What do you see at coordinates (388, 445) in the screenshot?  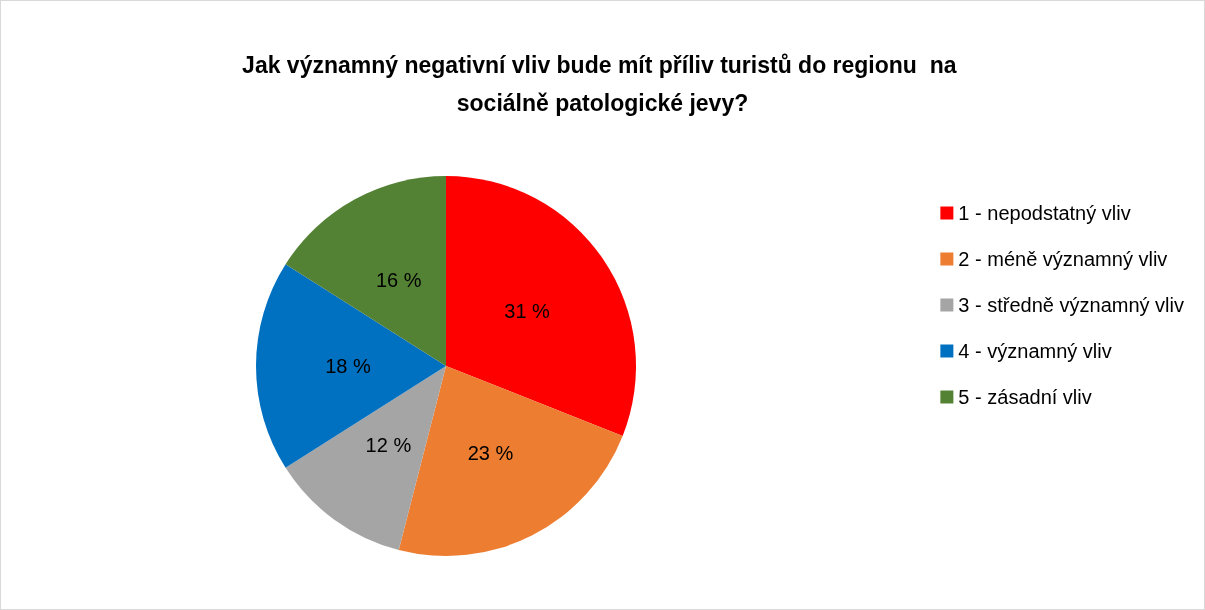 I see `data-label: 12 %` at bounding box center [388, 445].